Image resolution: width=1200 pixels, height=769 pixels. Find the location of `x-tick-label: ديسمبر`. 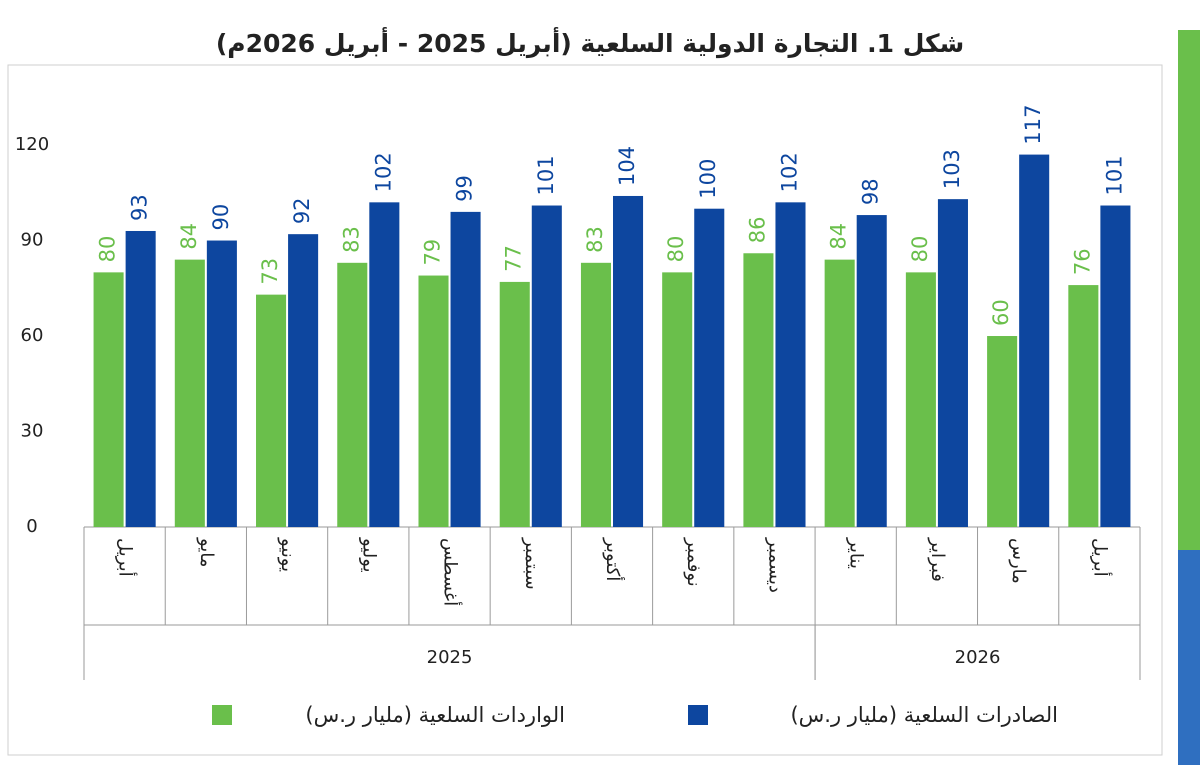

x-tick-label: ديسمبر is located at coordinates (774, 565).